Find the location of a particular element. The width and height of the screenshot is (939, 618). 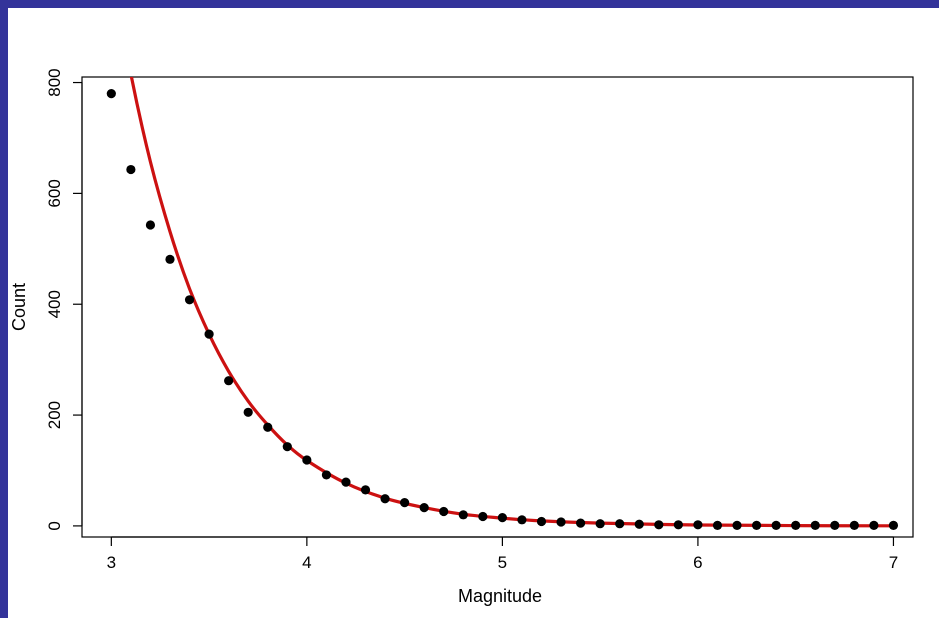

top-border is located at coordinates (469, 4).